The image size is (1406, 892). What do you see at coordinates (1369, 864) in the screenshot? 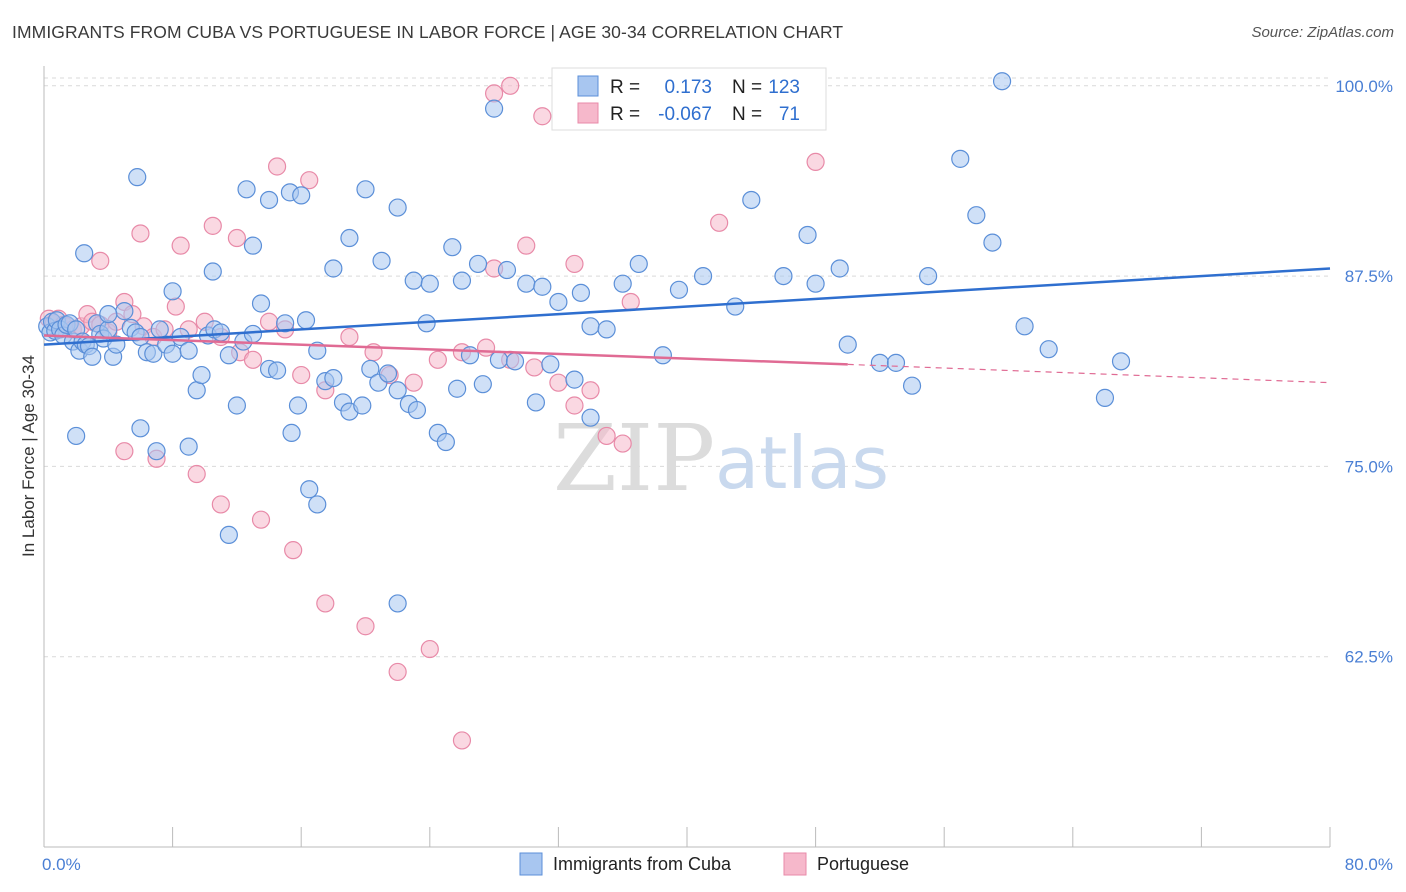
I see `x-tick-label-1: 80.0%` at bounding box center [1369, 864].